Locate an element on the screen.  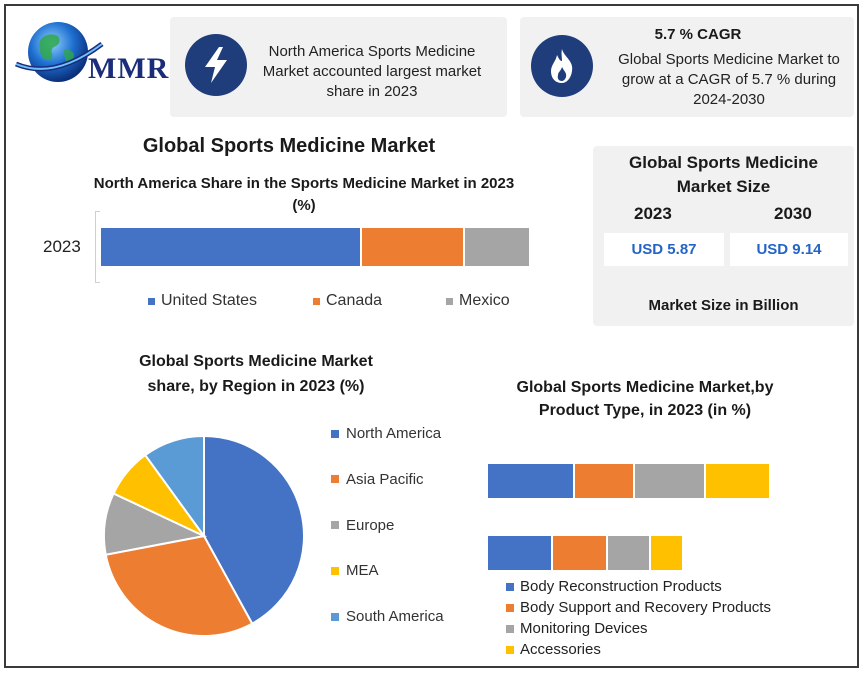
region-legend-item-north-america: North America is located at coordinates (386, 433).